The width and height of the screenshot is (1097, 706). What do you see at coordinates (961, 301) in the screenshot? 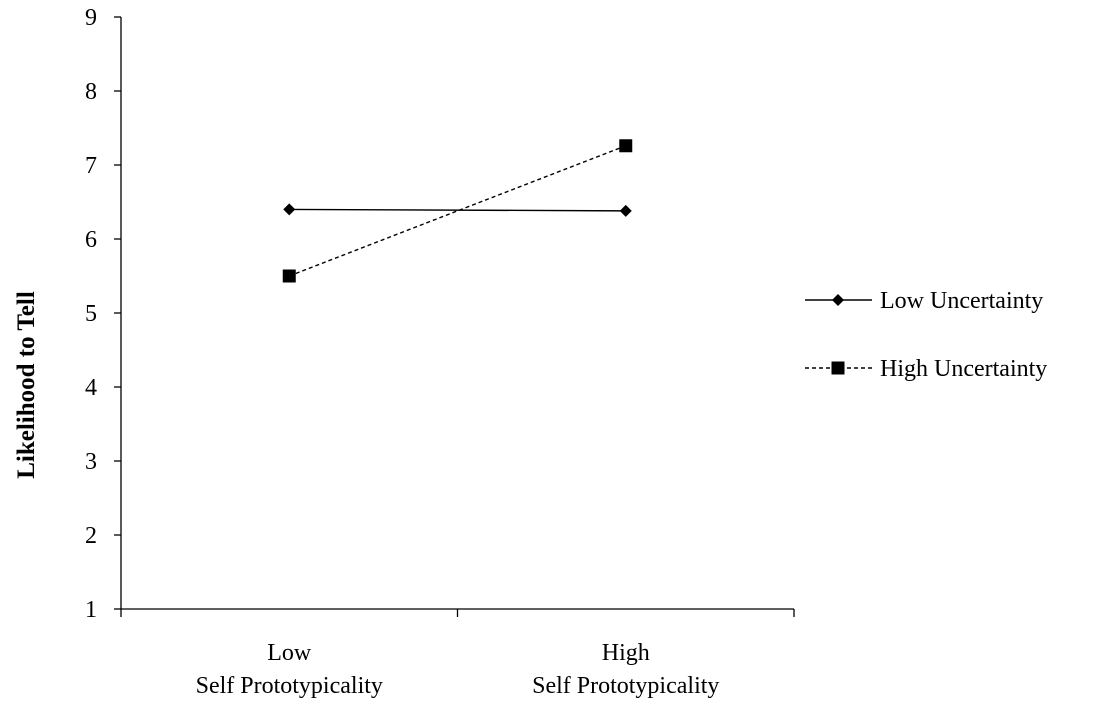
I see `legend-label: Low Uncertainty` at bounding box center [961, 301].